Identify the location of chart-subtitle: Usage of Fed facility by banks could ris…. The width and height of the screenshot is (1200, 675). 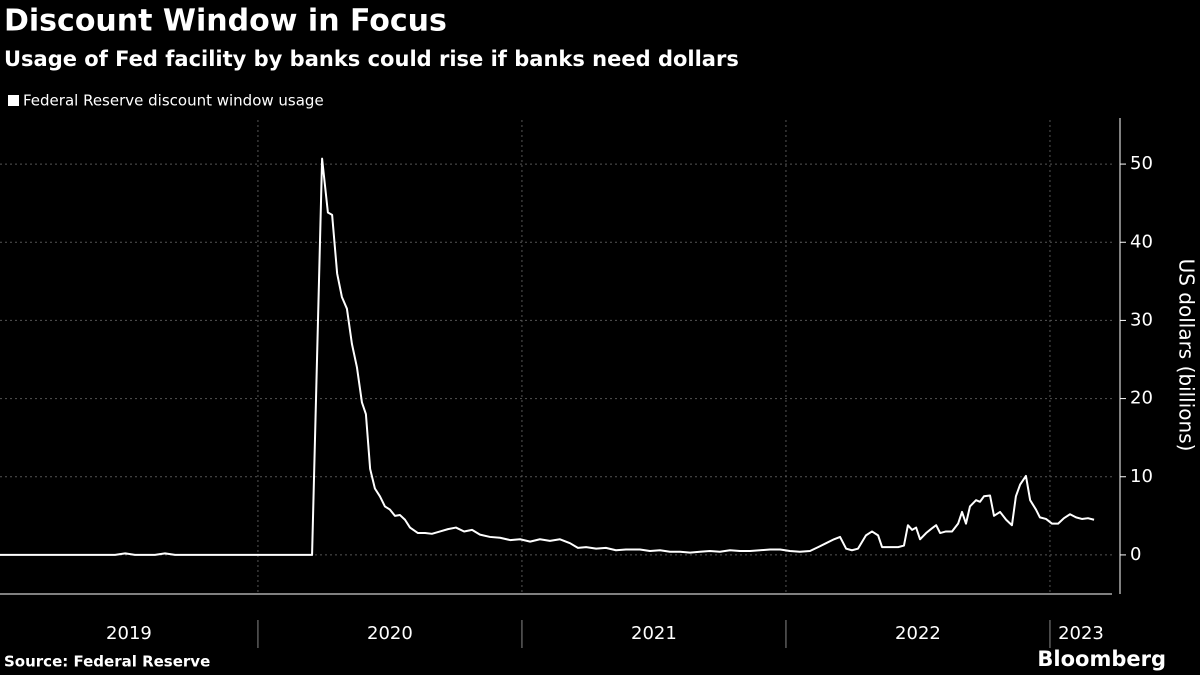
(371, 59).